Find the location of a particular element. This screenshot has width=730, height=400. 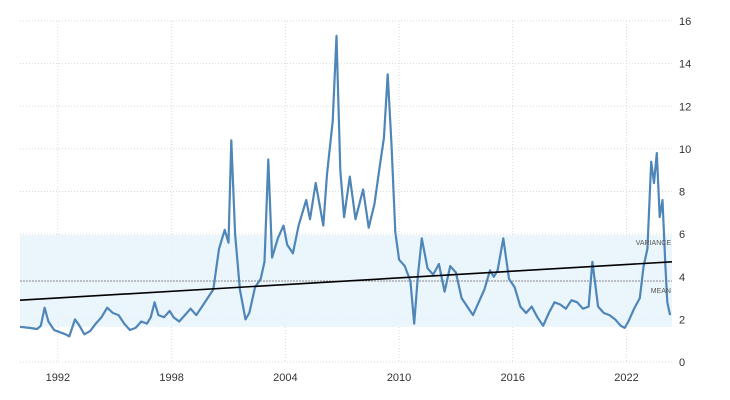

y-tick-label: 14 is located at coordinates (685, 65).